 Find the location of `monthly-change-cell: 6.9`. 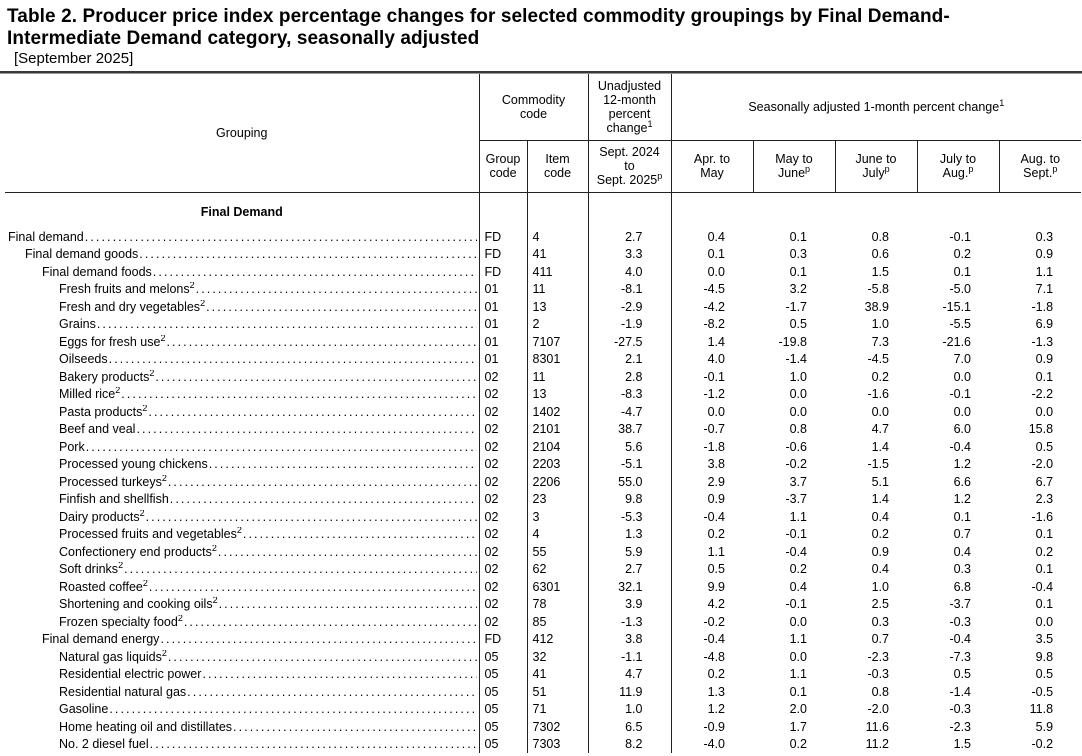

monthly-change-cell: 6.9 is located at coordinates (1044, 324).